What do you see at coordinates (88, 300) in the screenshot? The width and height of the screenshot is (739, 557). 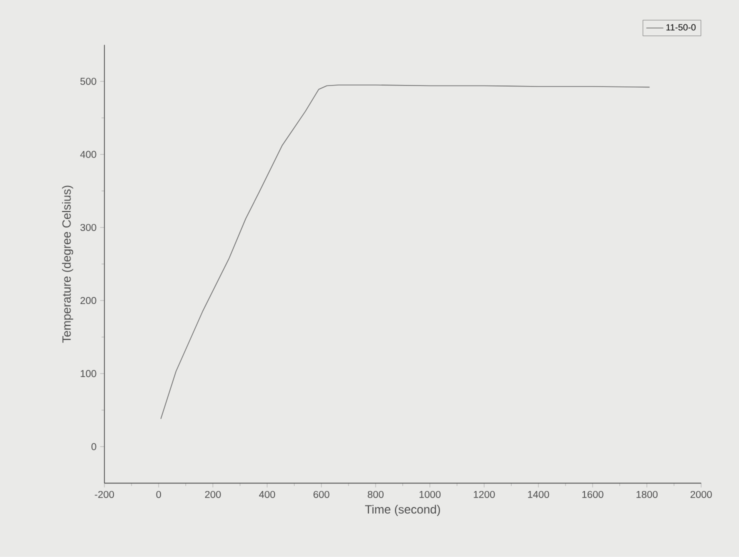 I see `y-tick-label: 200` at bounding box center [88, 300].